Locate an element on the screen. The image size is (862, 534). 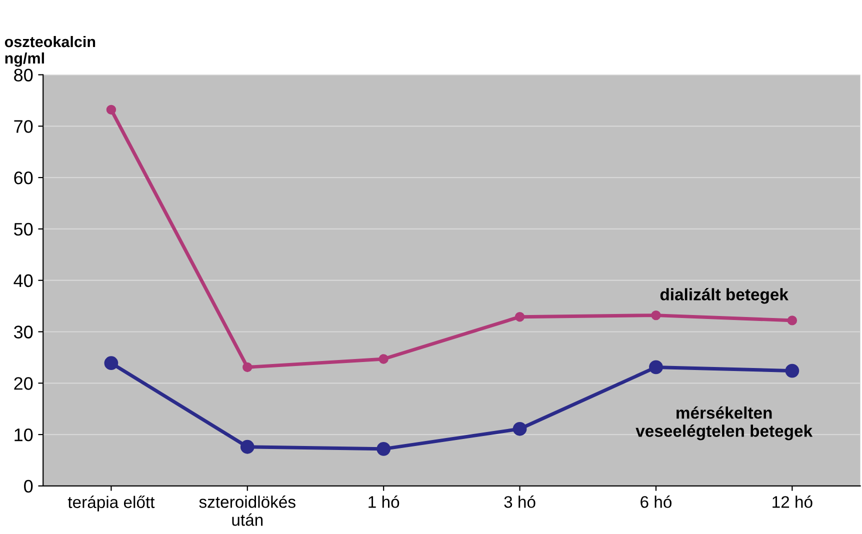
y-tick-label: 50 is located at coordinates (23, 229).